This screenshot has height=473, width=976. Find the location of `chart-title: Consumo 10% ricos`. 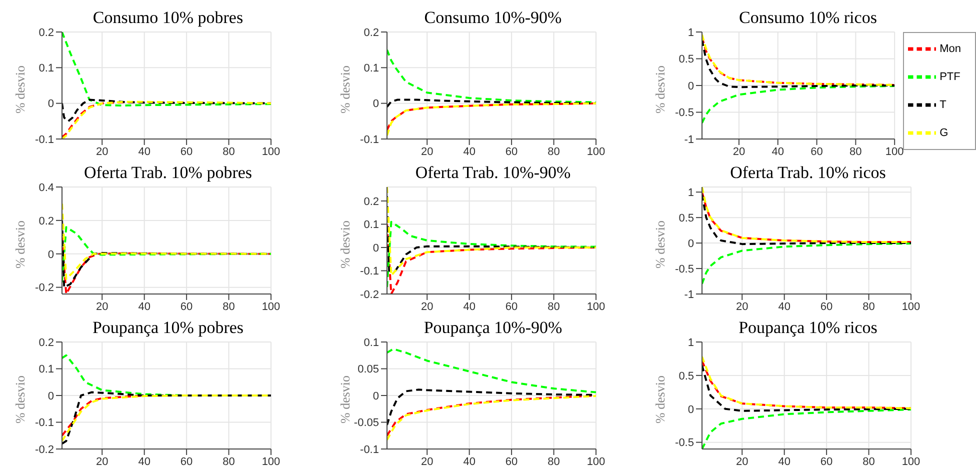

chart-title: Consumo 10% ricos is located at coordinates (808, 18).